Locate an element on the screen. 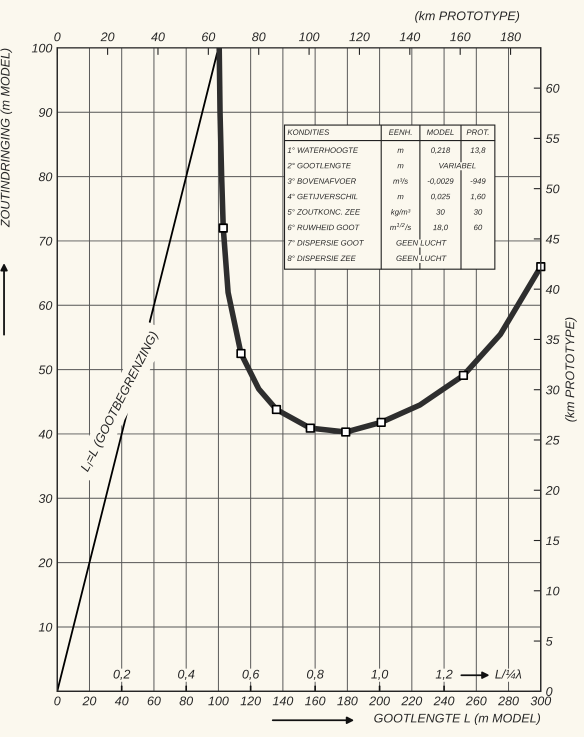  x-axis-title: GOOTLENGTE L (m MODEL) is located at coordinates (457, 719).